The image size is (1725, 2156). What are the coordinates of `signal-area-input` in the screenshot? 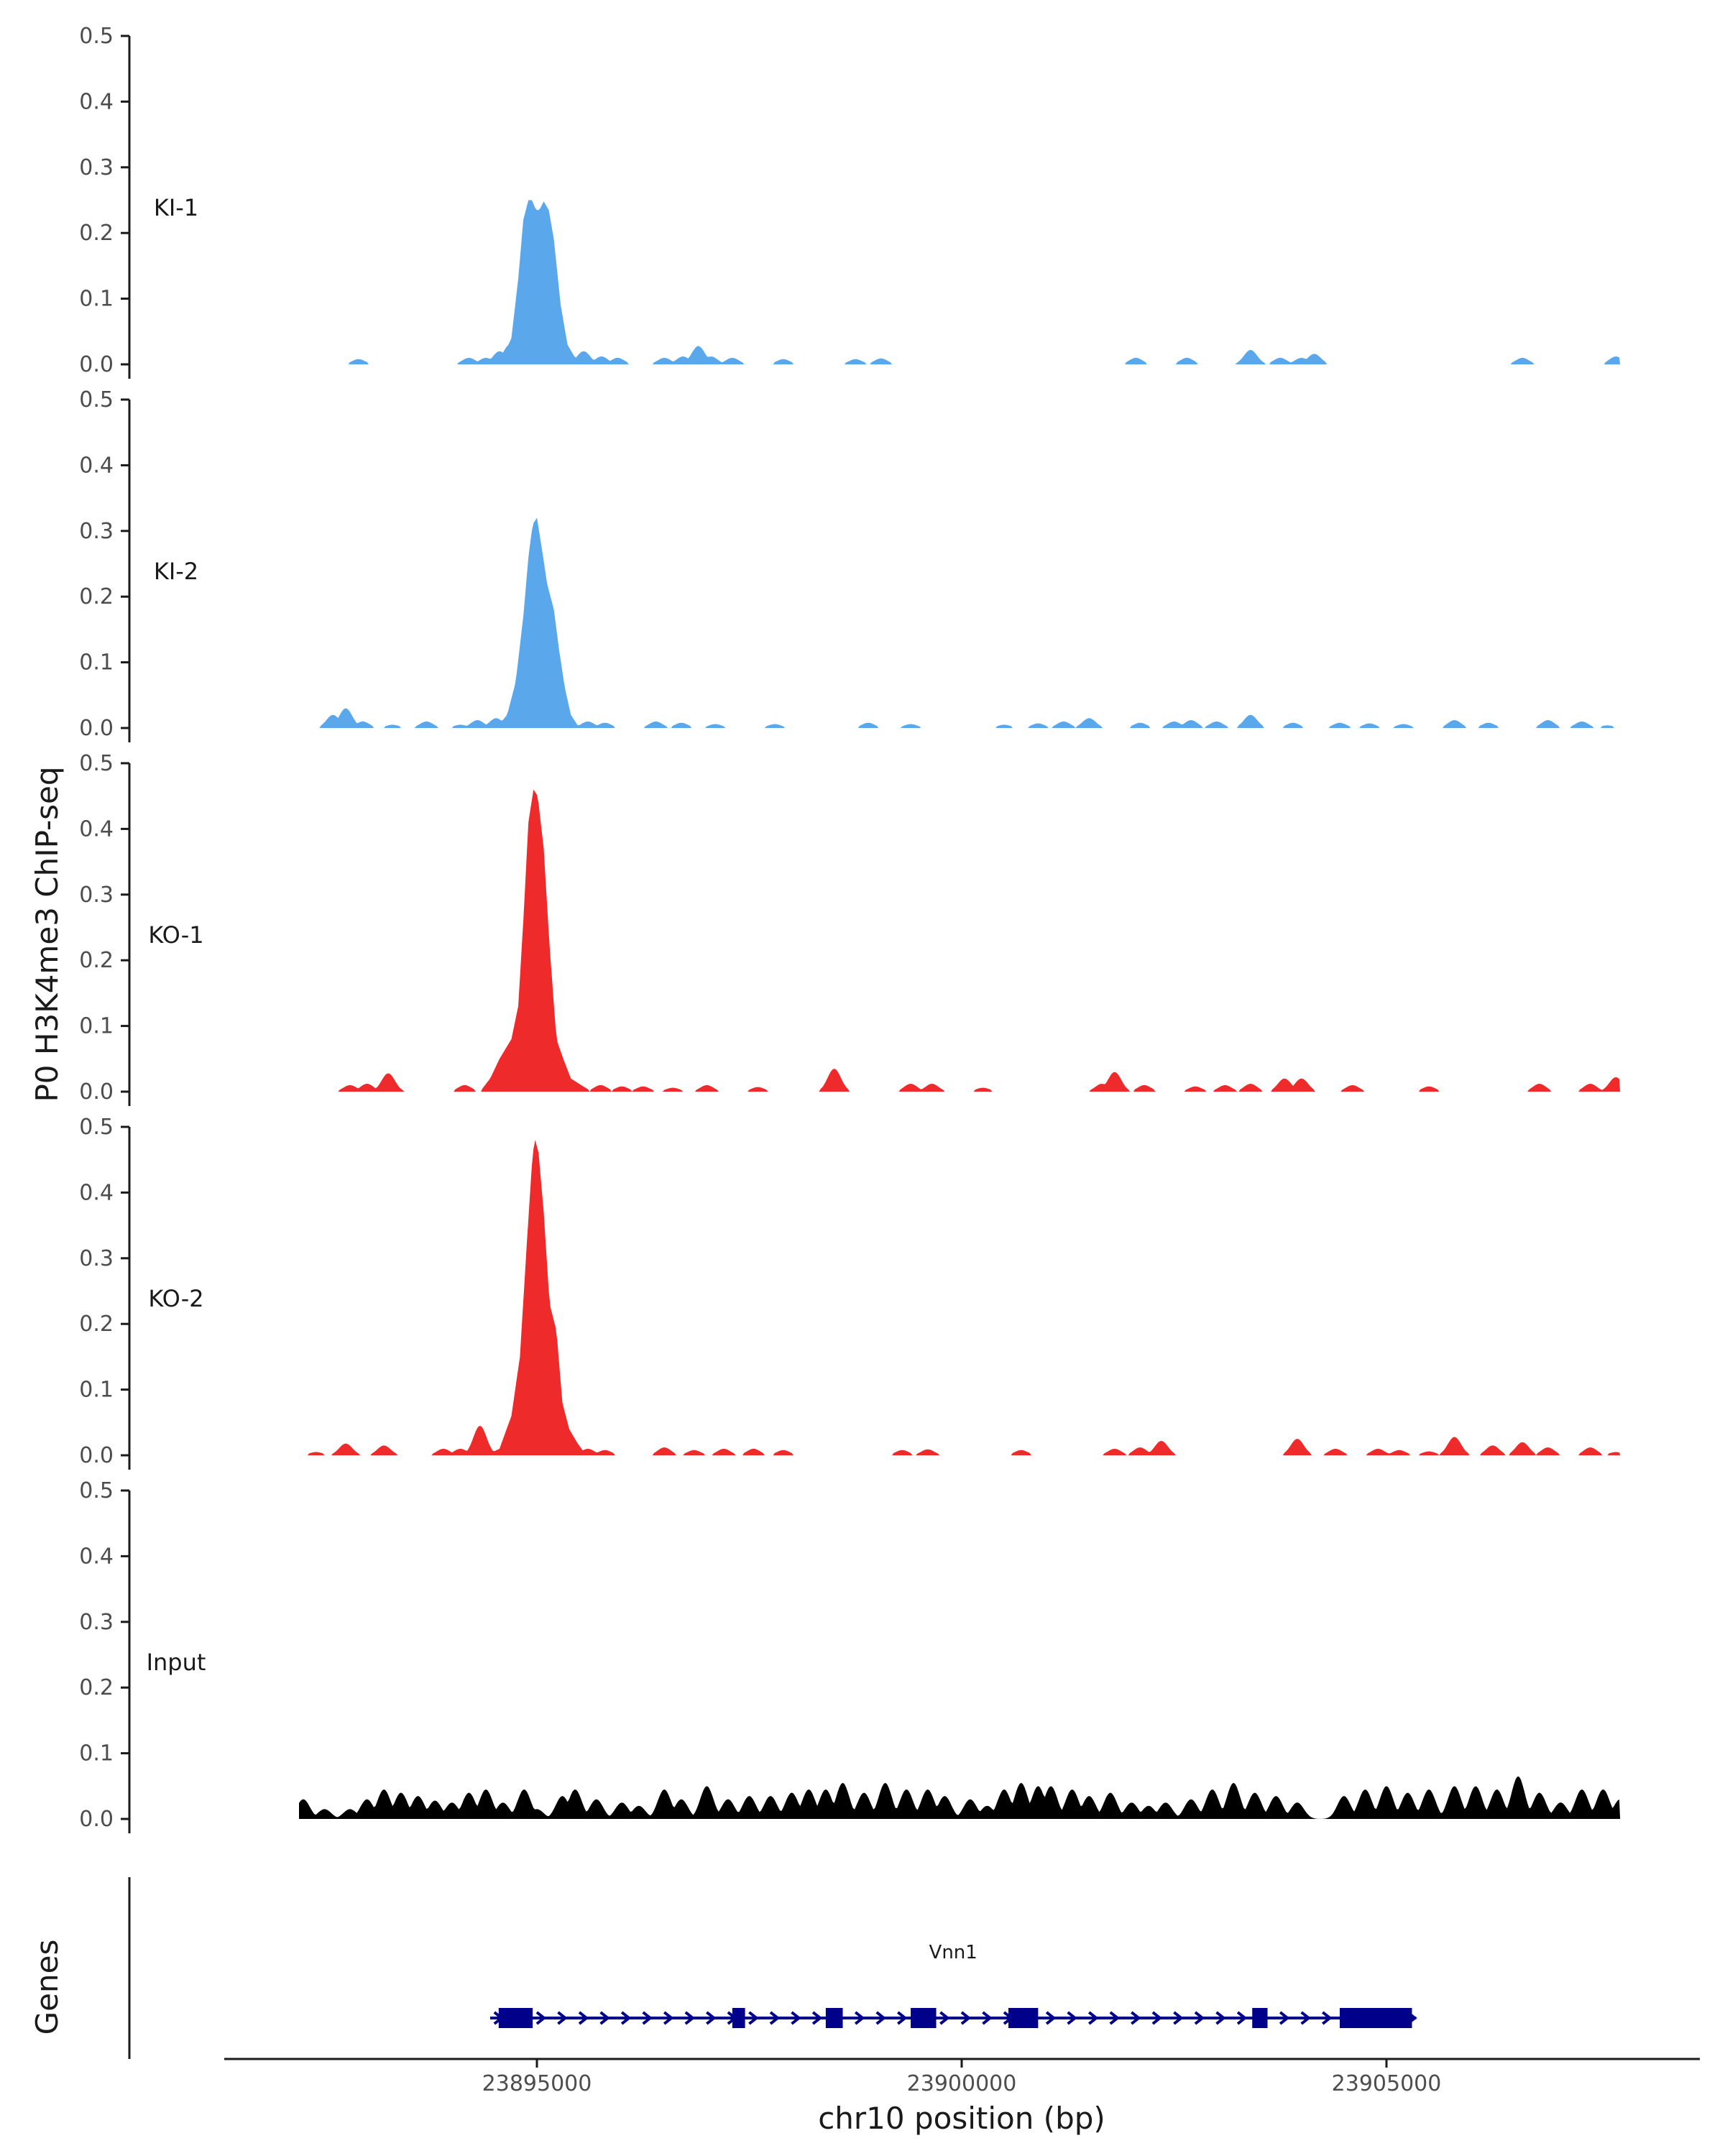 It's located at (960, 1798).